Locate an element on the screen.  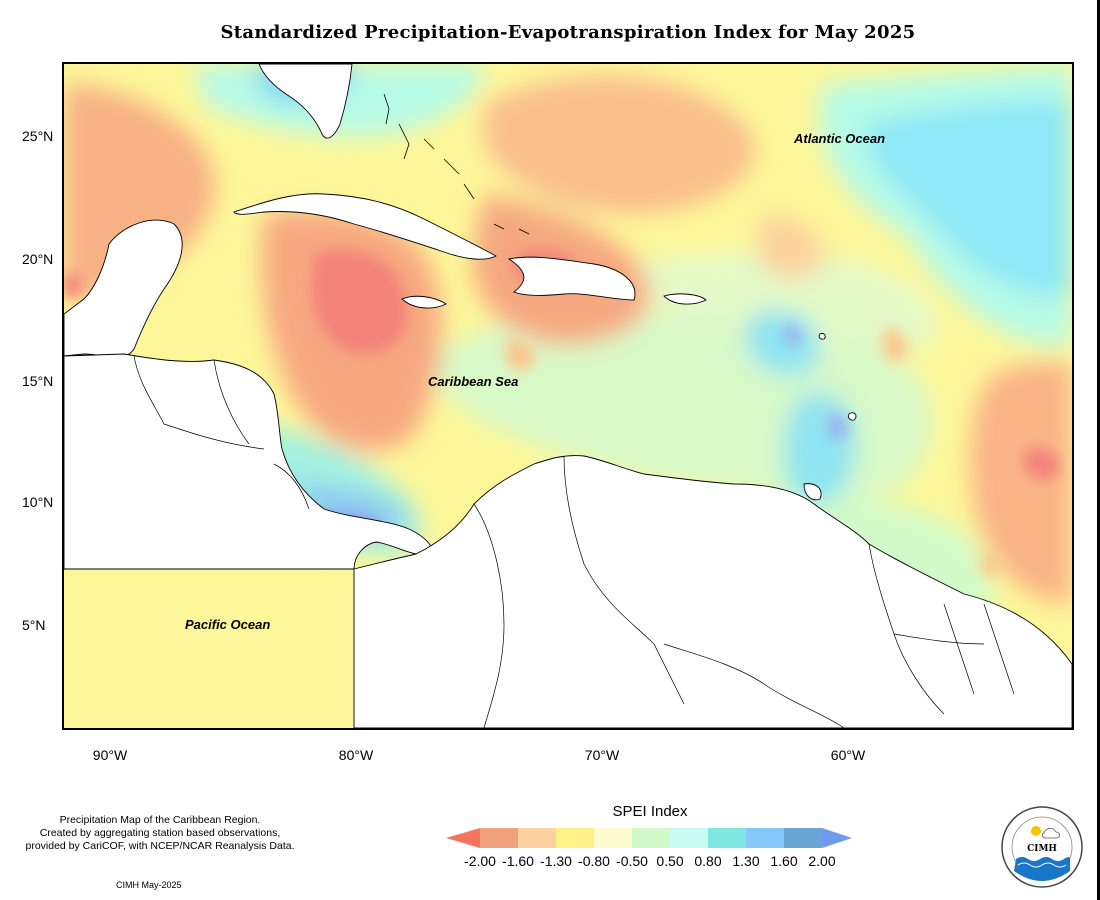
legend-title: SPEI Index is located at coordinates (650, 811).